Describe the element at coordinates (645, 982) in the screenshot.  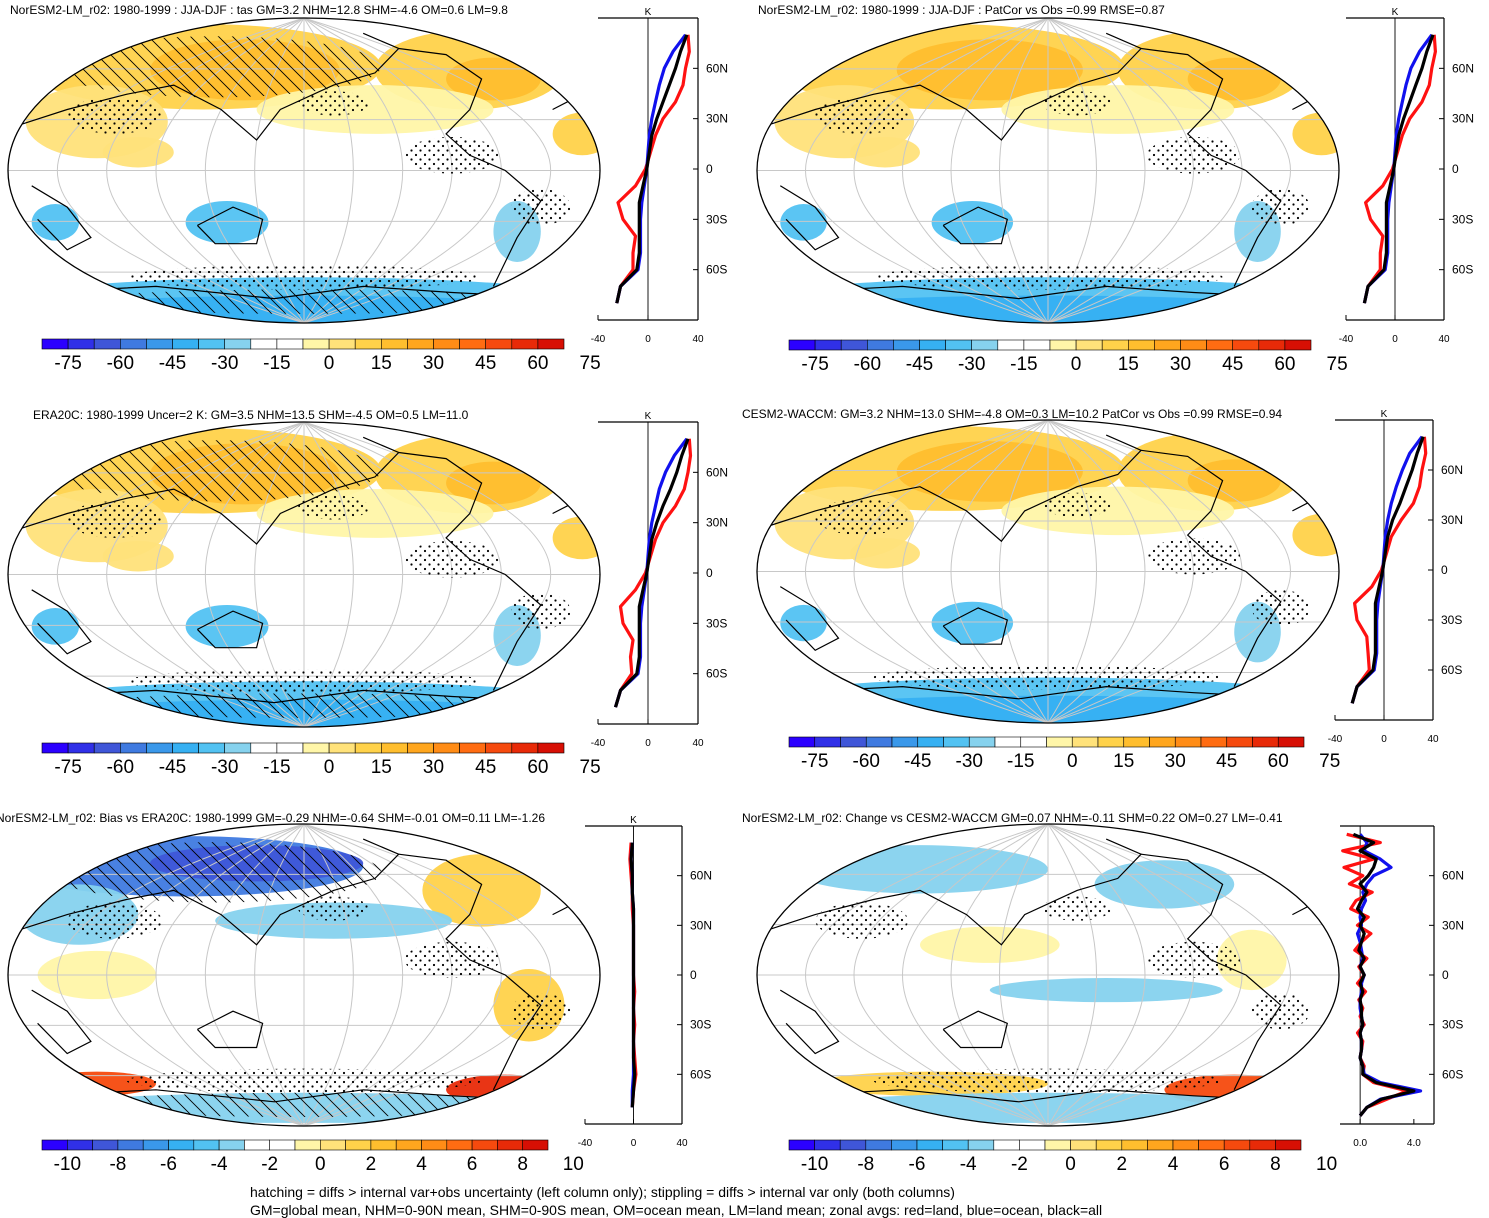
I see `zonal-mean-plot: K -40 0 40 60N 30N 0 30S 60S` at that location.